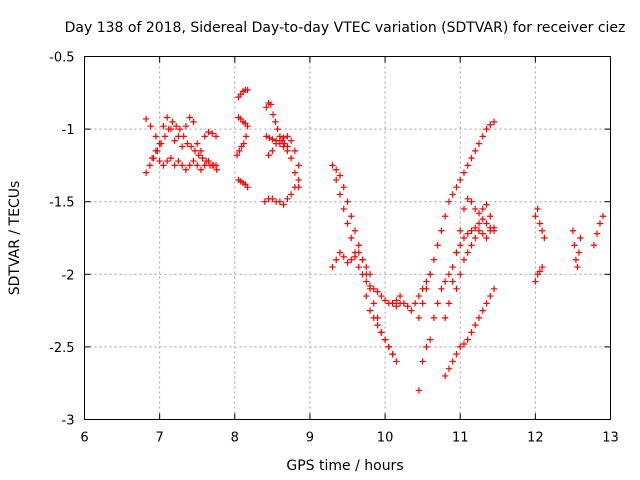 The width and height of the screenshot is (640, 480). What do you see at coordinates (379, 325) in the screenshot?
I see `series-arc-d4` at bounding box center [379, 325].